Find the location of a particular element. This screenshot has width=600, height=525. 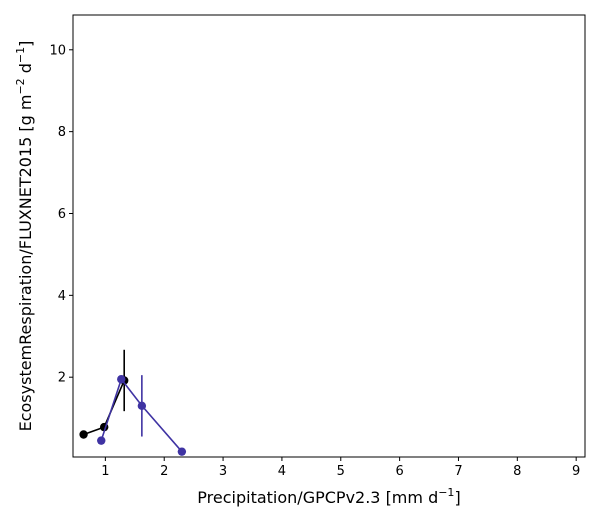

y-tick-label: 10 is located at coordinates (57, 50).